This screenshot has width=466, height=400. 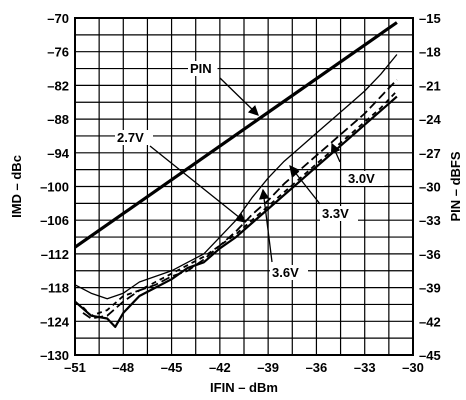 What do you see at coordinates (123, 367) in the screenshot?
I see `x-tick-label: –48` at bounding box center [123, 367].